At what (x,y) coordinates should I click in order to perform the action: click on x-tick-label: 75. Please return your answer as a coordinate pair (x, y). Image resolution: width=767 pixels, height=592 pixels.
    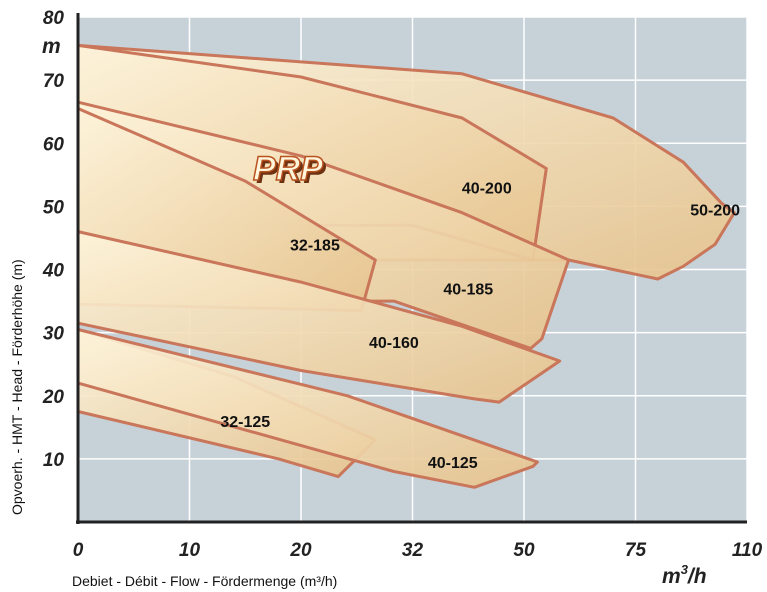
    Looking at the image, I should click on (636, 550).